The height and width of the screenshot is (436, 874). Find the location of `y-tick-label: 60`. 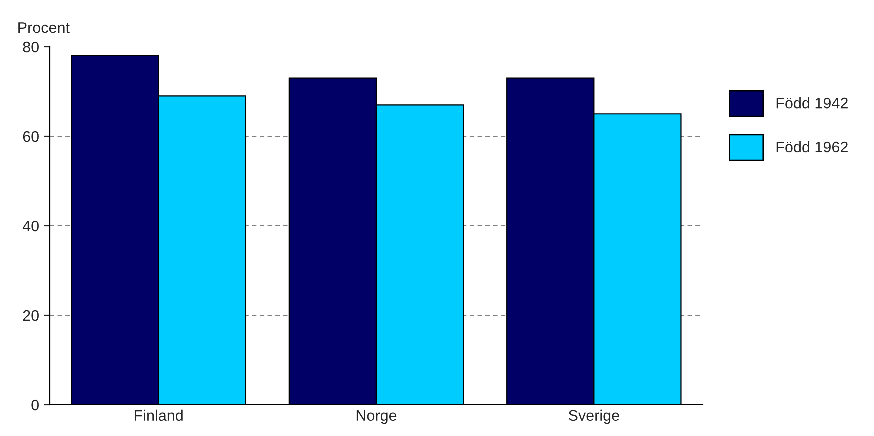

y-tick-label: 60 is located at coordinates (31, 136).